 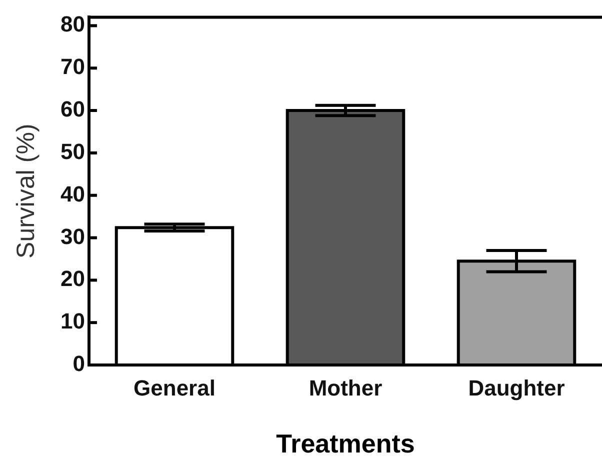 I want to click on x-tick-label: Daughter, so click(x=517, y=387).